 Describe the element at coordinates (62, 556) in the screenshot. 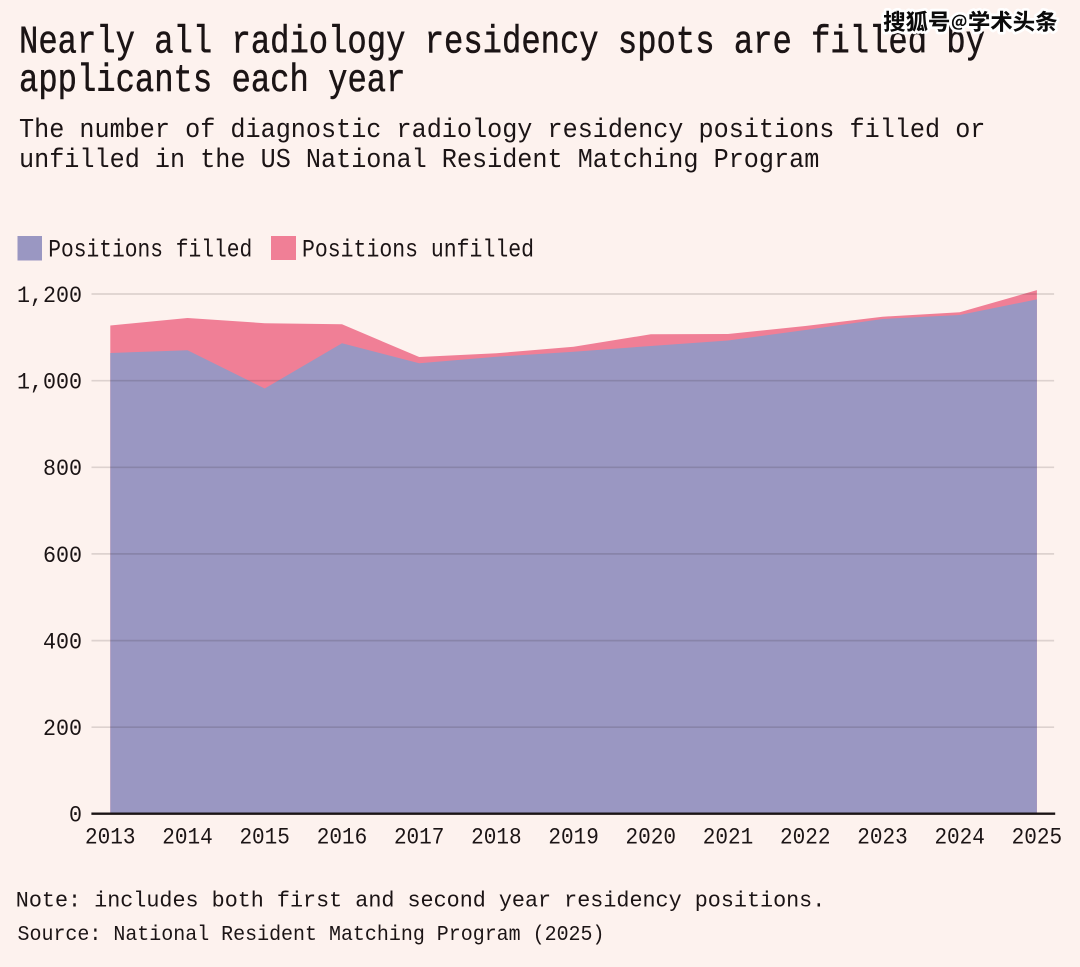

I see `svg-text: 600` at that location.